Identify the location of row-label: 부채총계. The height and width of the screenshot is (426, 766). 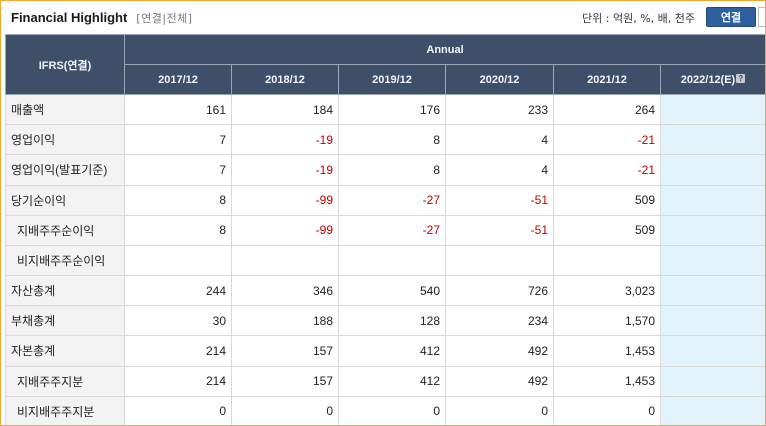
(65, 321).